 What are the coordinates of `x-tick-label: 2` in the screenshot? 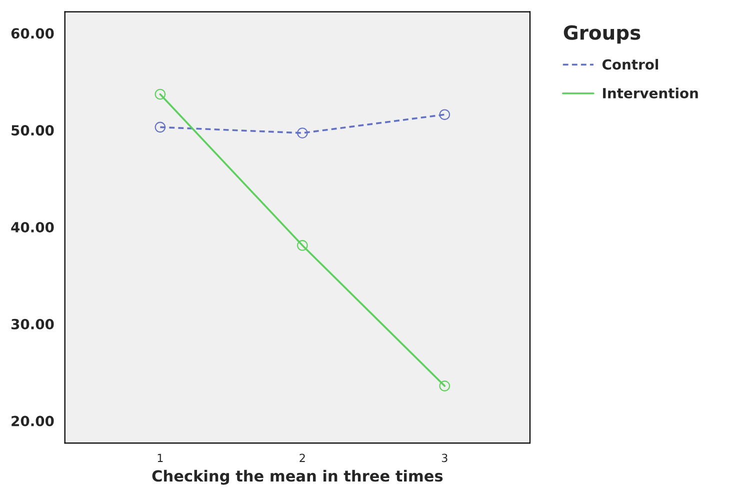 It's located at (302, 458).